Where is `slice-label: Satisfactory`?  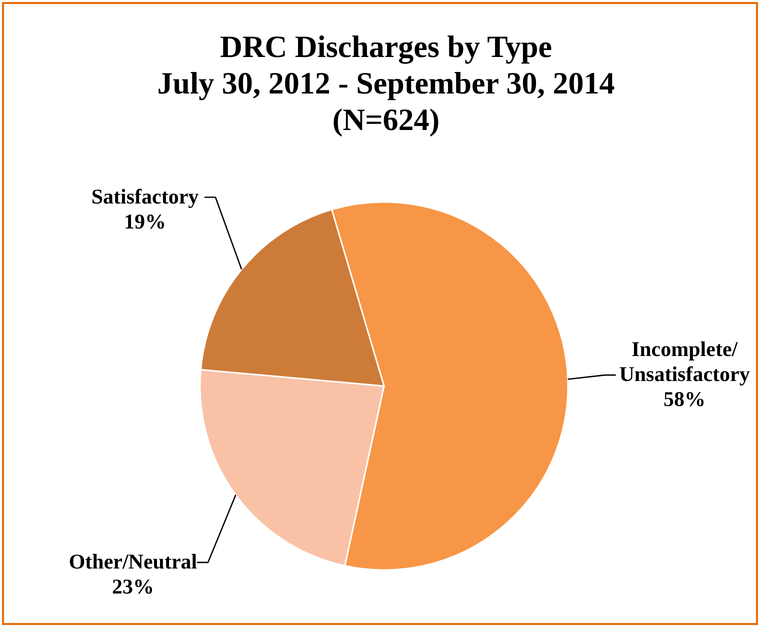
slice-label: Satisfactory is located at coordinates (145, 196).